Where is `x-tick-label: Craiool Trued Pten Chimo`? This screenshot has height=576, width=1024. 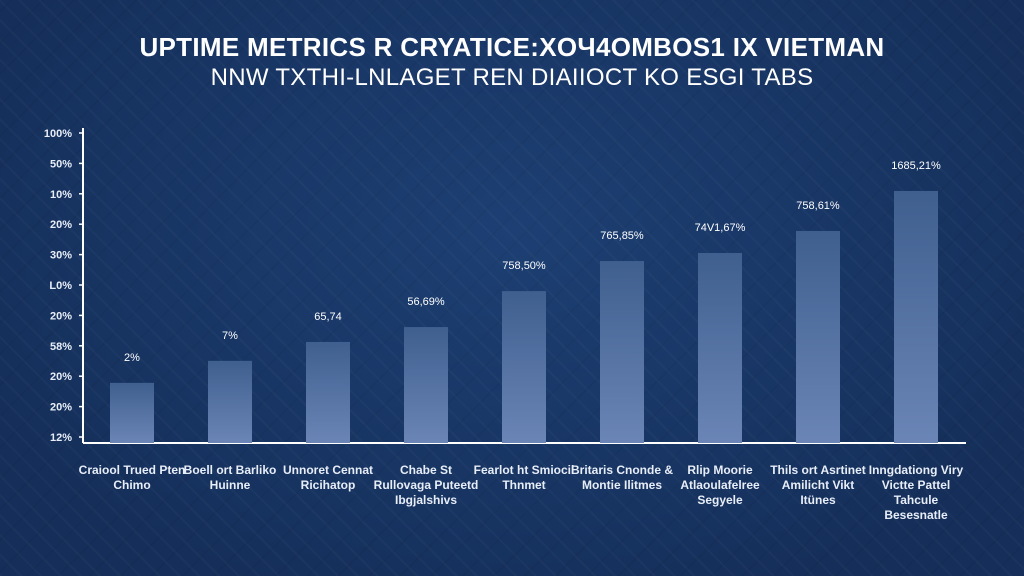
x-tick-label: Craiool Trued Pten Chimo is located at coordinates (132, 477).